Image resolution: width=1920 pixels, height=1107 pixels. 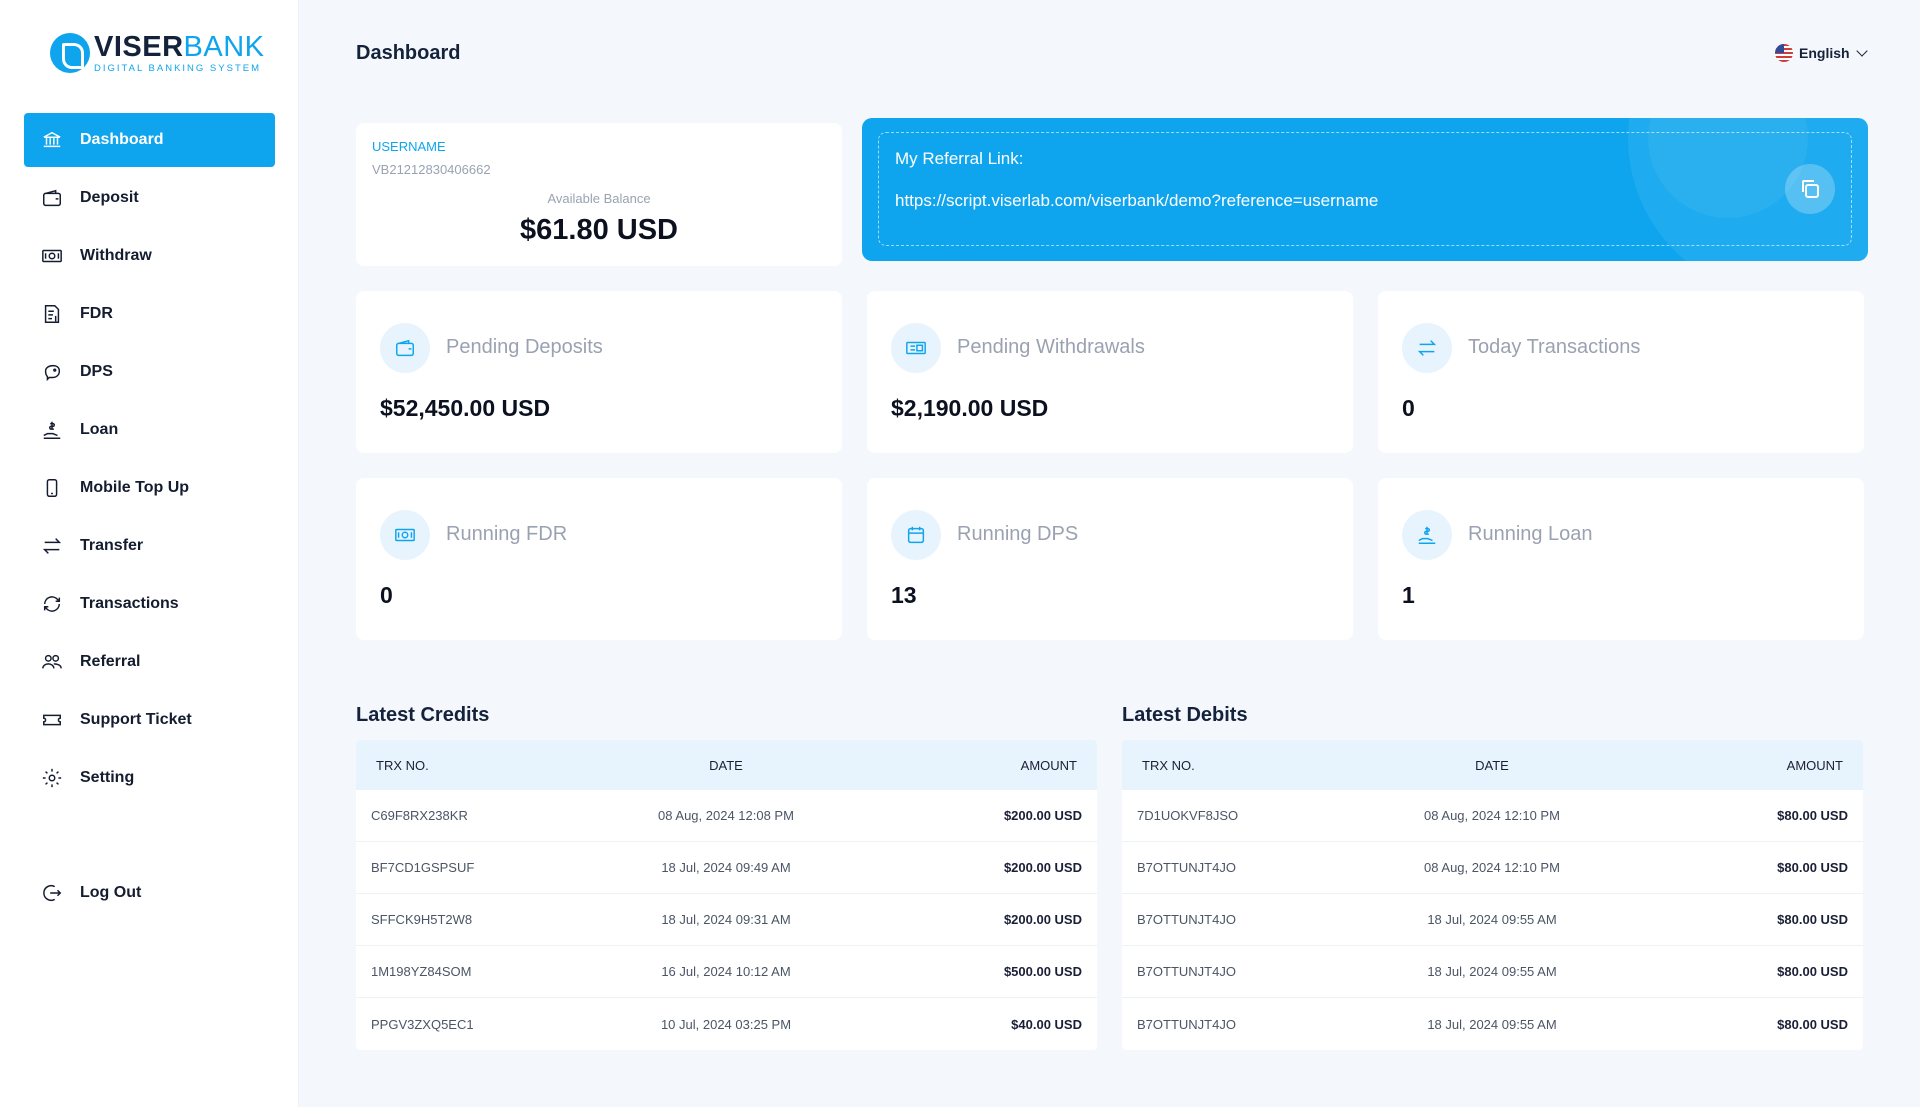 I want to click on stat-title: Running Loan, so click(x=1530, y=534).